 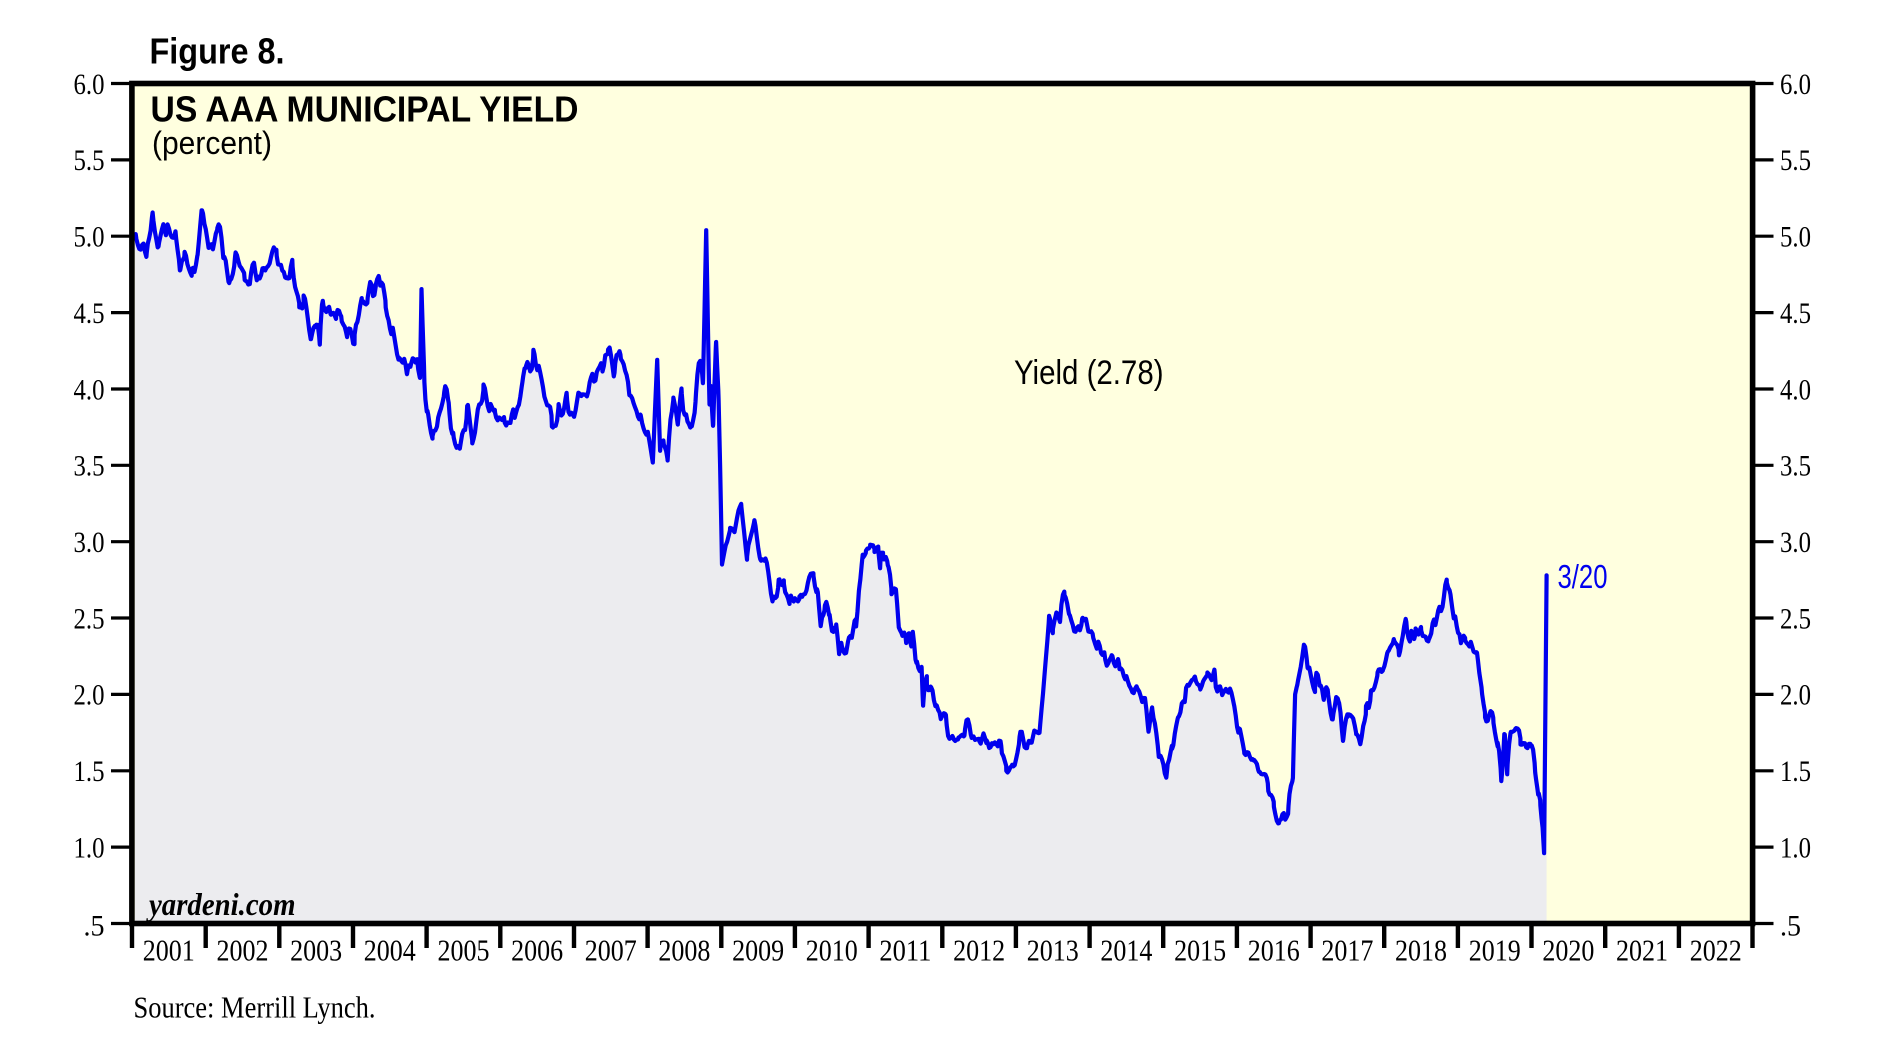 I want to click on svg-text: 2022, so click(x=1716, y=950).